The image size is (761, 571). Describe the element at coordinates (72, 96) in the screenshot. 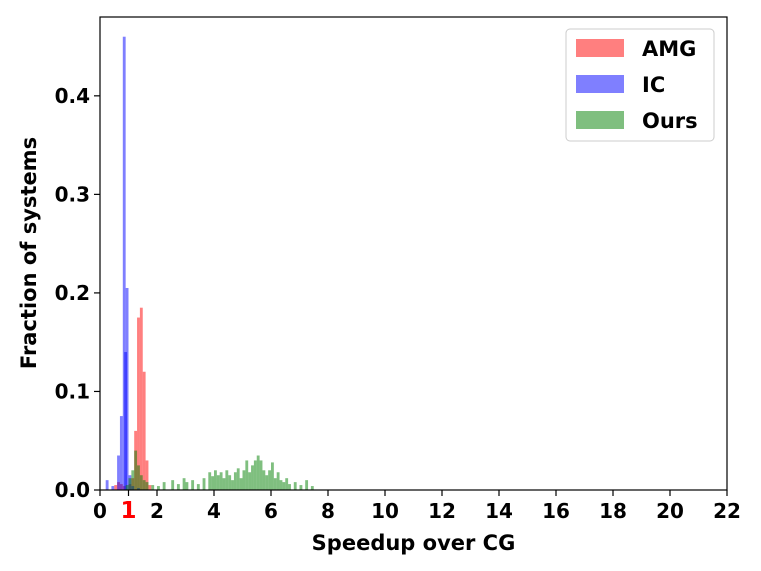

I see `y-tick-label: 0.4` at that location.